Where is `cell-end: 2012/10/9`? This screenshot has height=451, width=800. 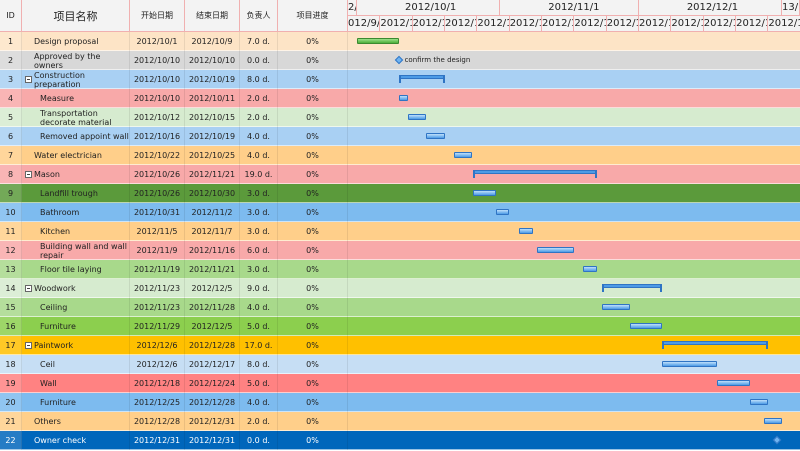 cell-end: 2012/10/9 is located at coordinates (212, 41).